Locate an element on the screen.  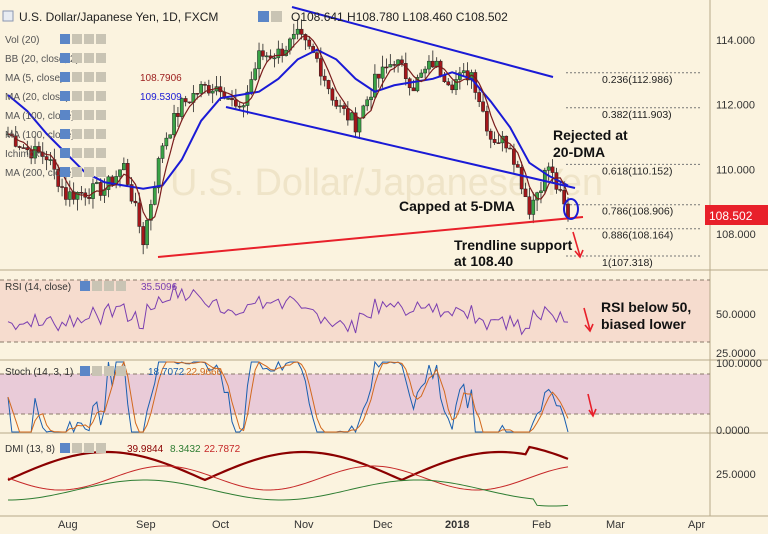
fib-level-label: 0.236(112.986) is located at coordinates (637, 80).